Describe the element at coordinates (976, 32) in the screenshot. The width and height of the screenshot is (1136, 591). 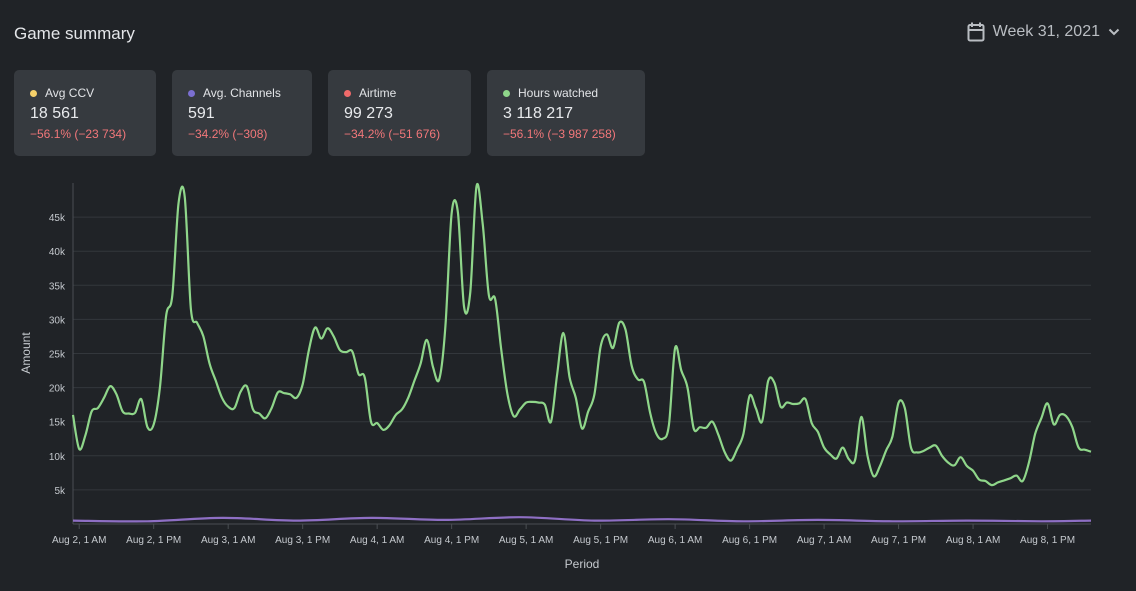
I see `calendar-icon` at that location.